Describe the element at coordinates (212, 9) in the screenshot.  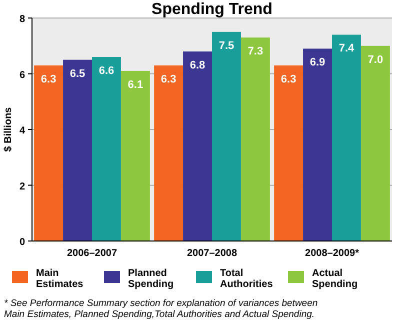
I see `chart-title: Spending Trend` at that location.